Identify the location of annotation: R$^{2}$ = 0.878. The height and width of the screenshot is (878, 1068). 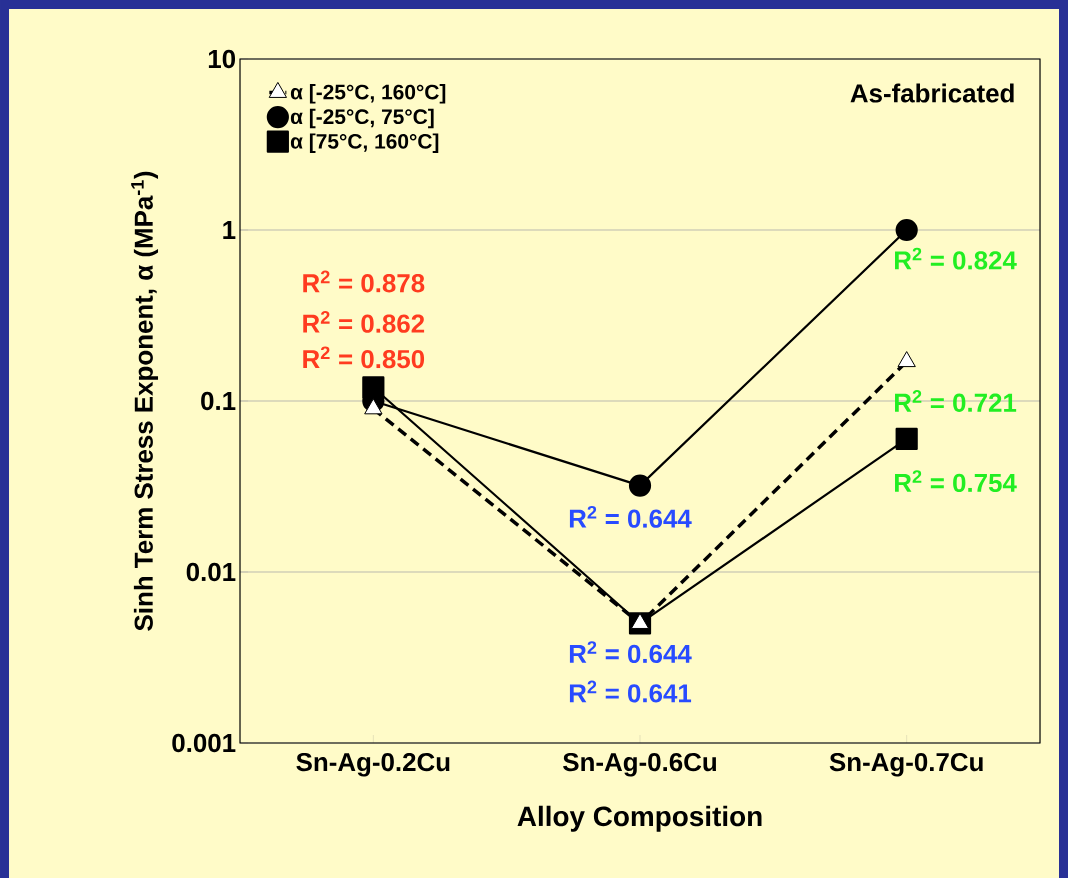
(364, 281).